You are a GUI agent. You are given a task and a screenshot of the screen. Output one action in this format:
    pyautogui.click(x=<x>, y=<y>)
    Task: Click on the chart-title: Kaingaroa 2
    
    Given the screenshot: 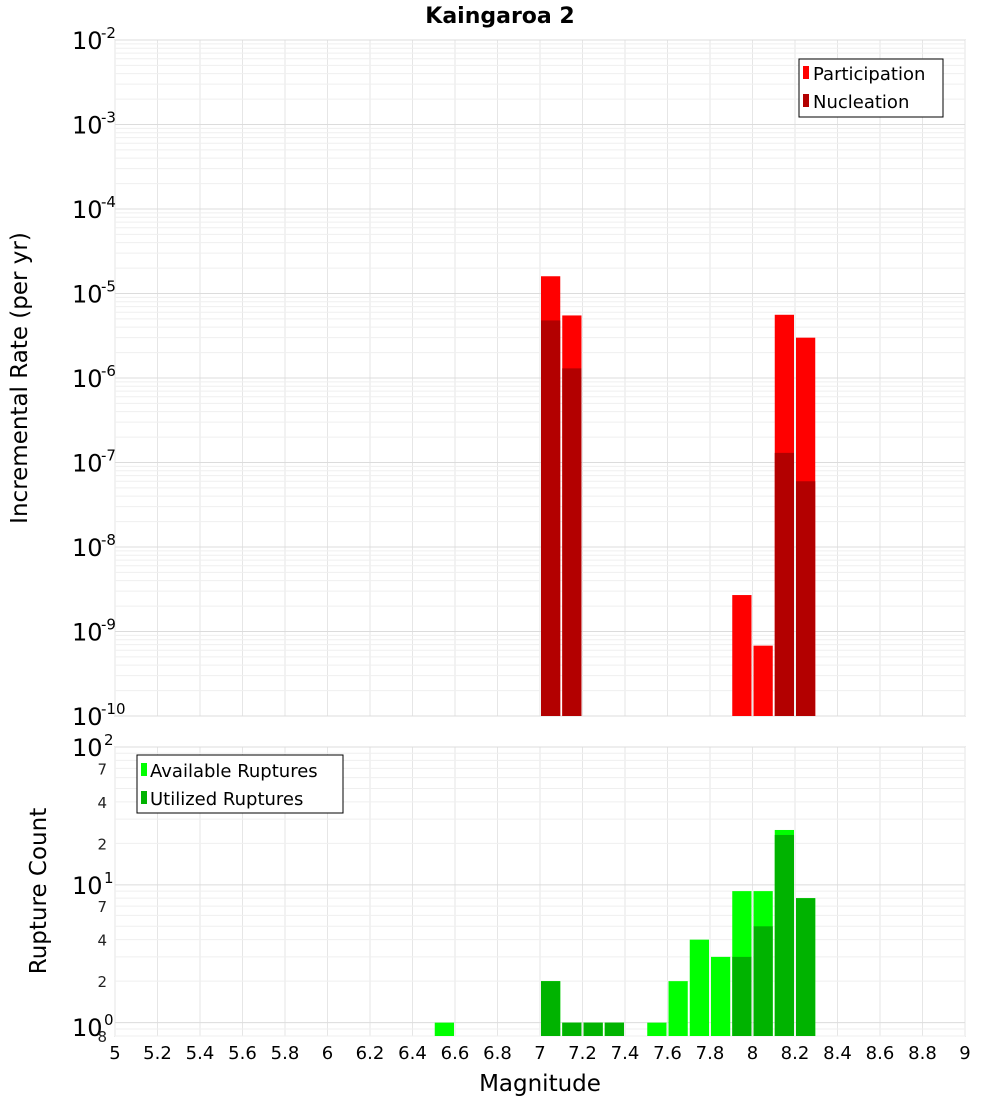 What is the action you would take?
    pyautogui.click(x=499, y=16)
    